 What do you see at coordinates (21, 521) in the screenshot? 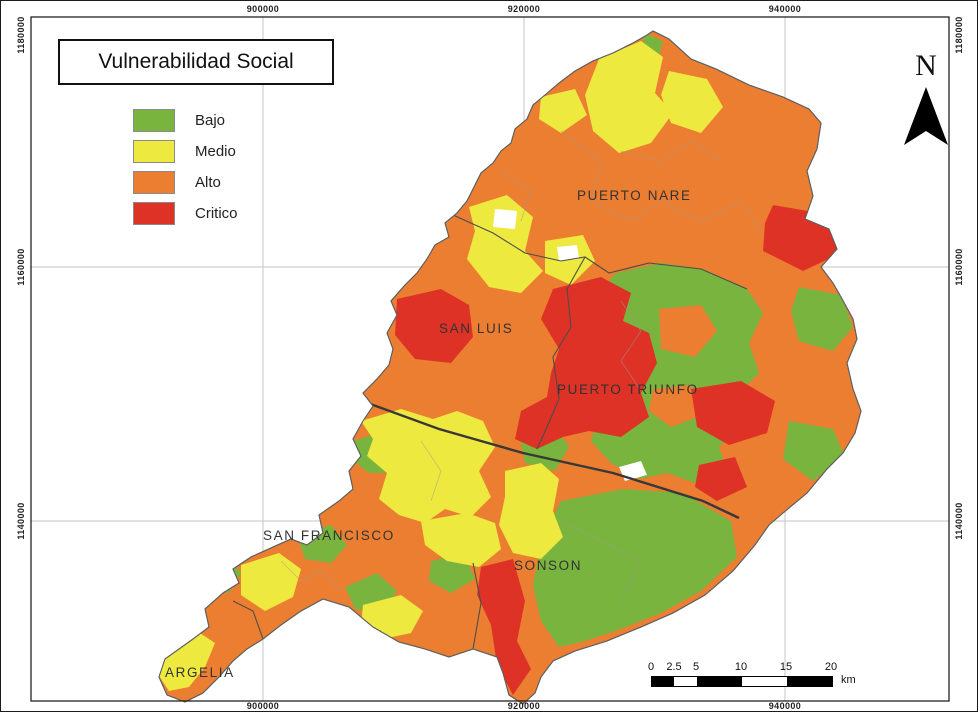
I see `grid-label-left-2: 1140000` at bounding box center [21, 521].